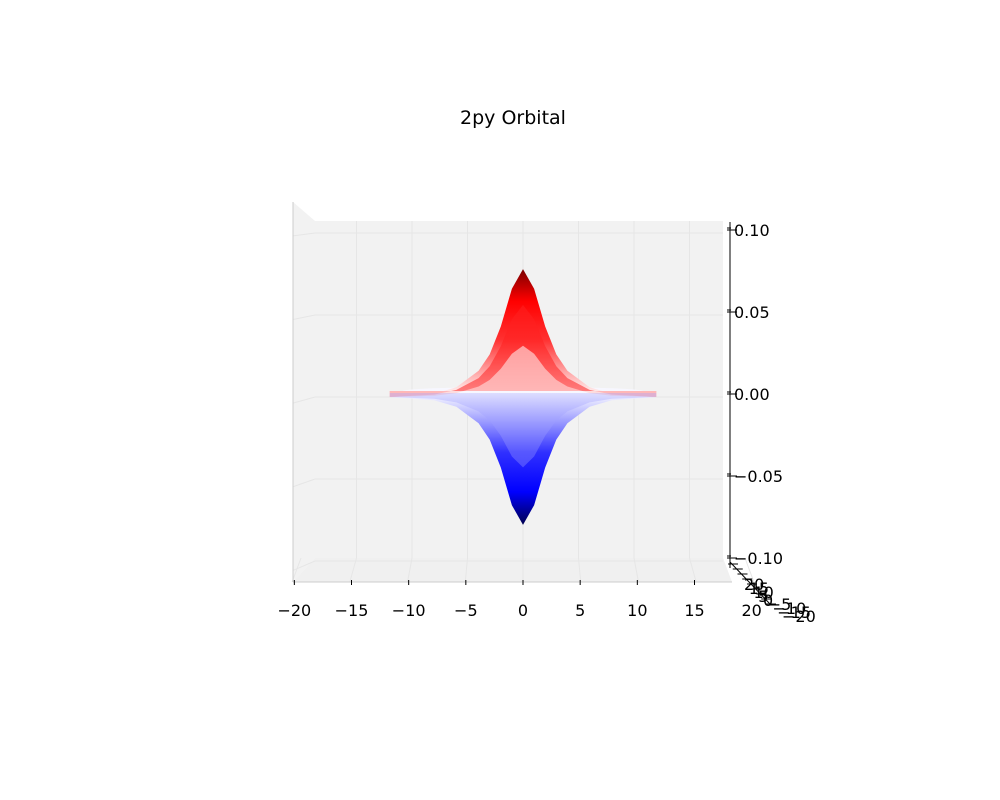 This screenshot has width=1000, height=800. I want to click on x-tick-label: −20, so click(294, 610).